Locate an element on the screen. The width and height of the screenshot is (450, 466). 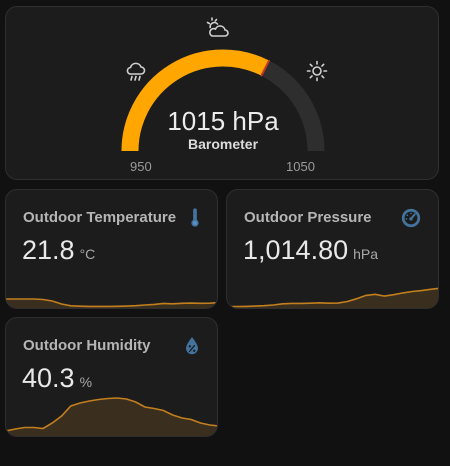
outdoor-pressure-card: Outdoor Pressure 1,014.80 hPa is located at coordinates (332, 249).